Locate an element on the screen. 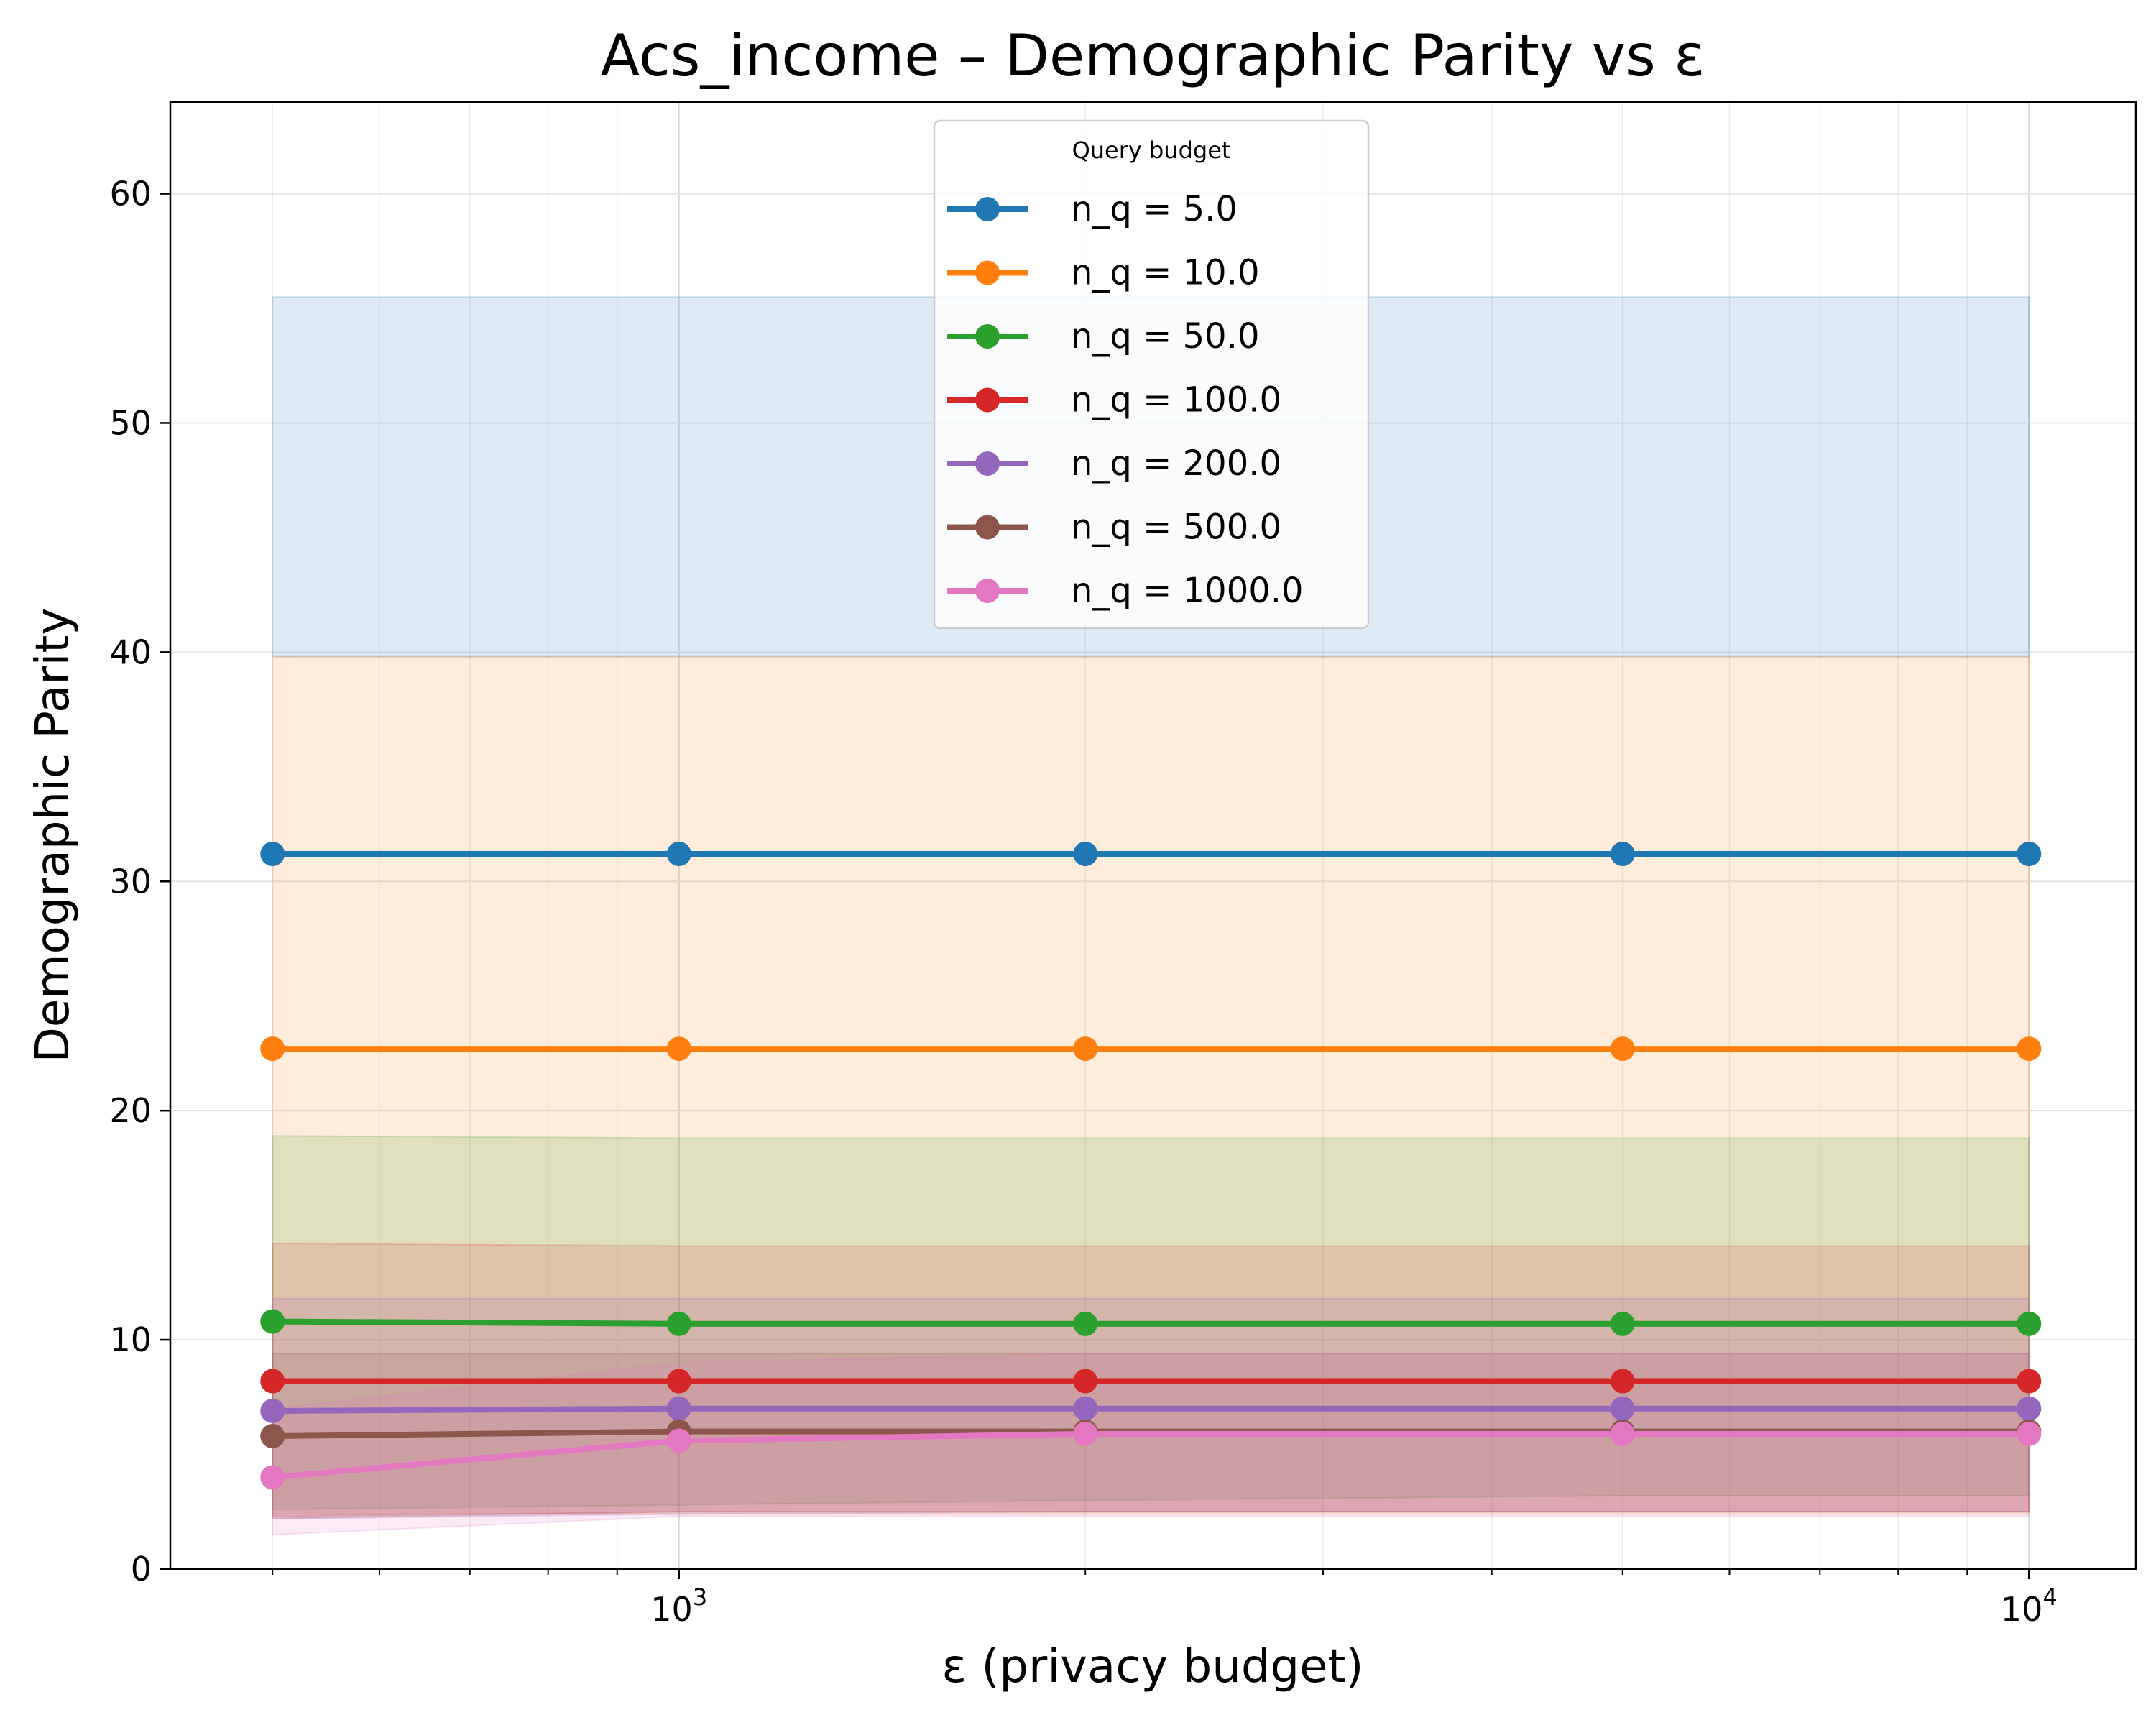 Image resolution: width=2156 pixels, height=1725 pixels. legend-title: Query budget is located at coordinates (1151, 150).